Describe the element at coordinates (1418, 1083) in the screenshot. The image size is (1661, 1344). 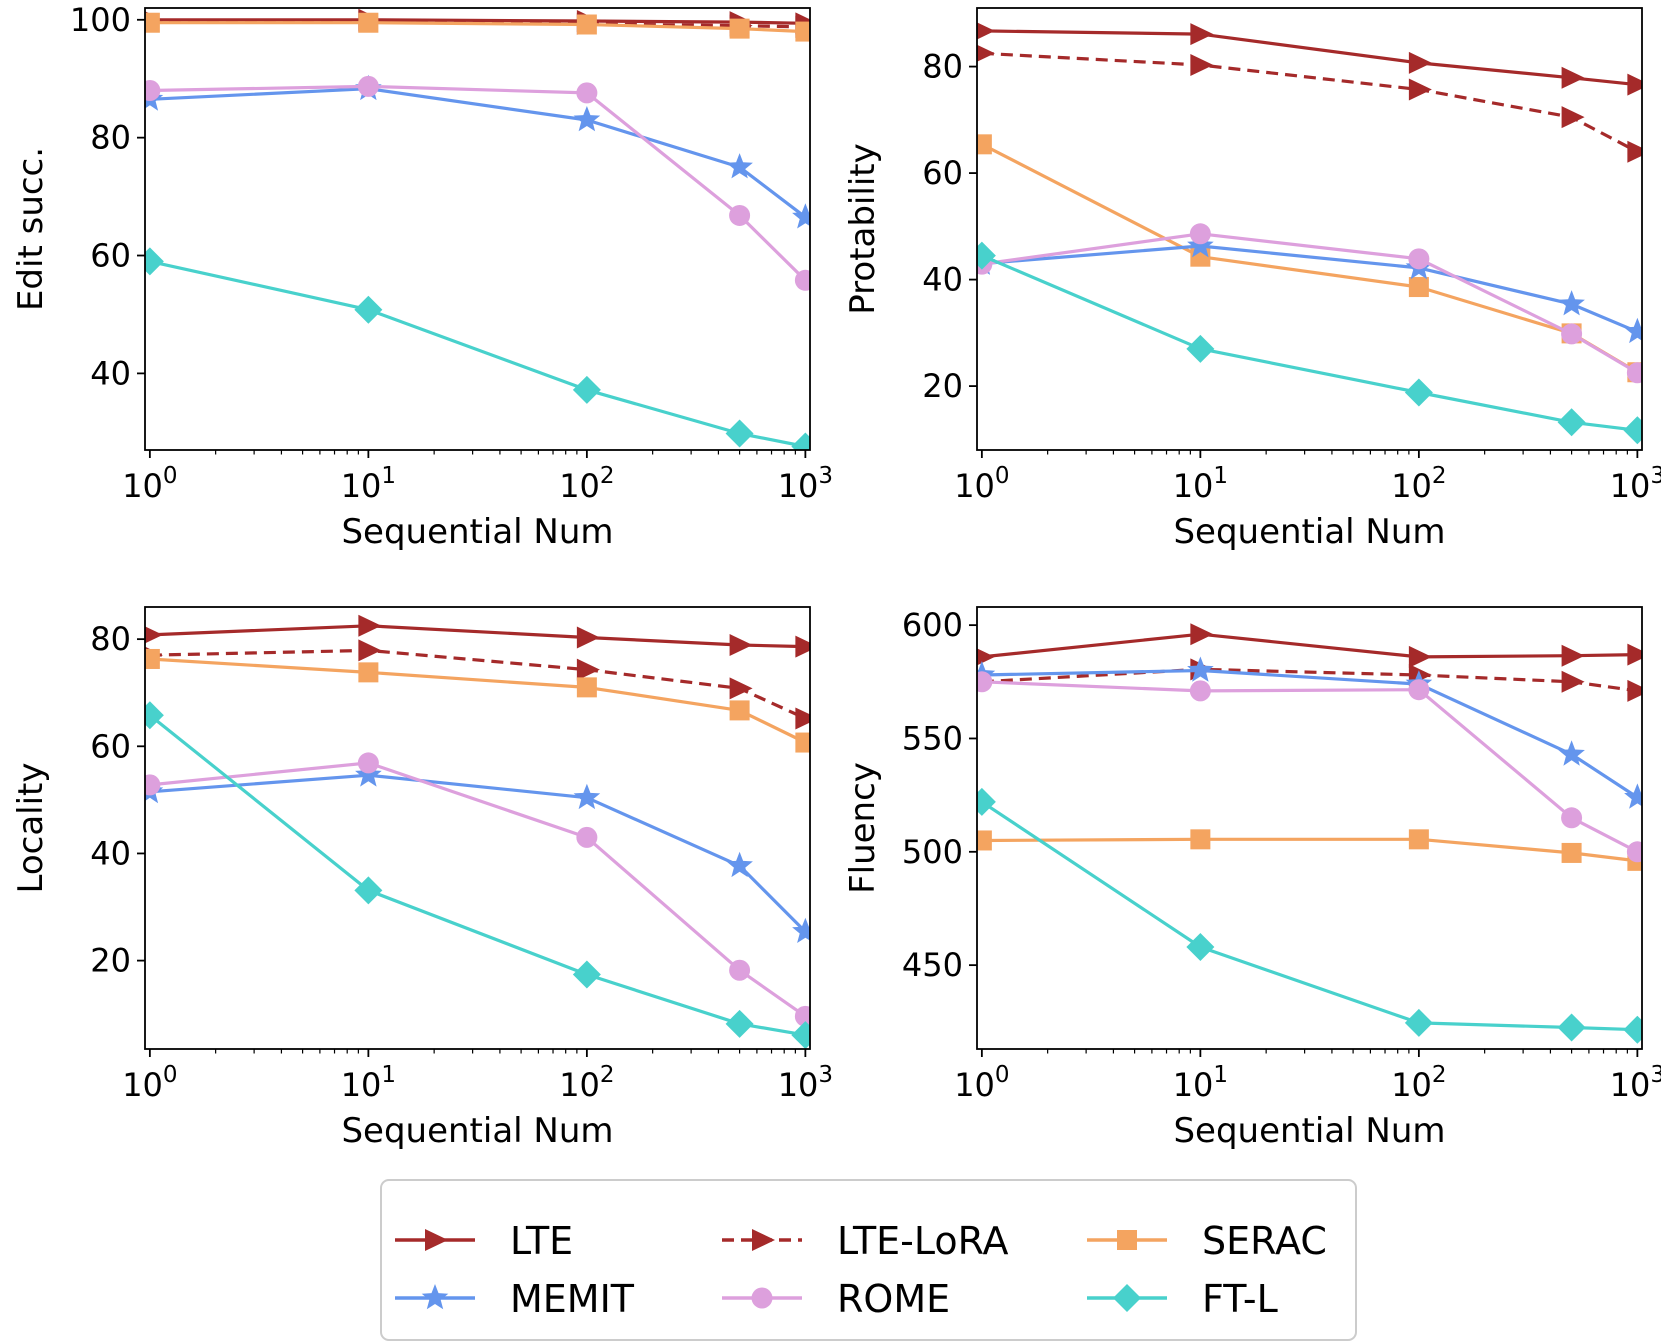
I see `x-tick-label: 10²` at that location.